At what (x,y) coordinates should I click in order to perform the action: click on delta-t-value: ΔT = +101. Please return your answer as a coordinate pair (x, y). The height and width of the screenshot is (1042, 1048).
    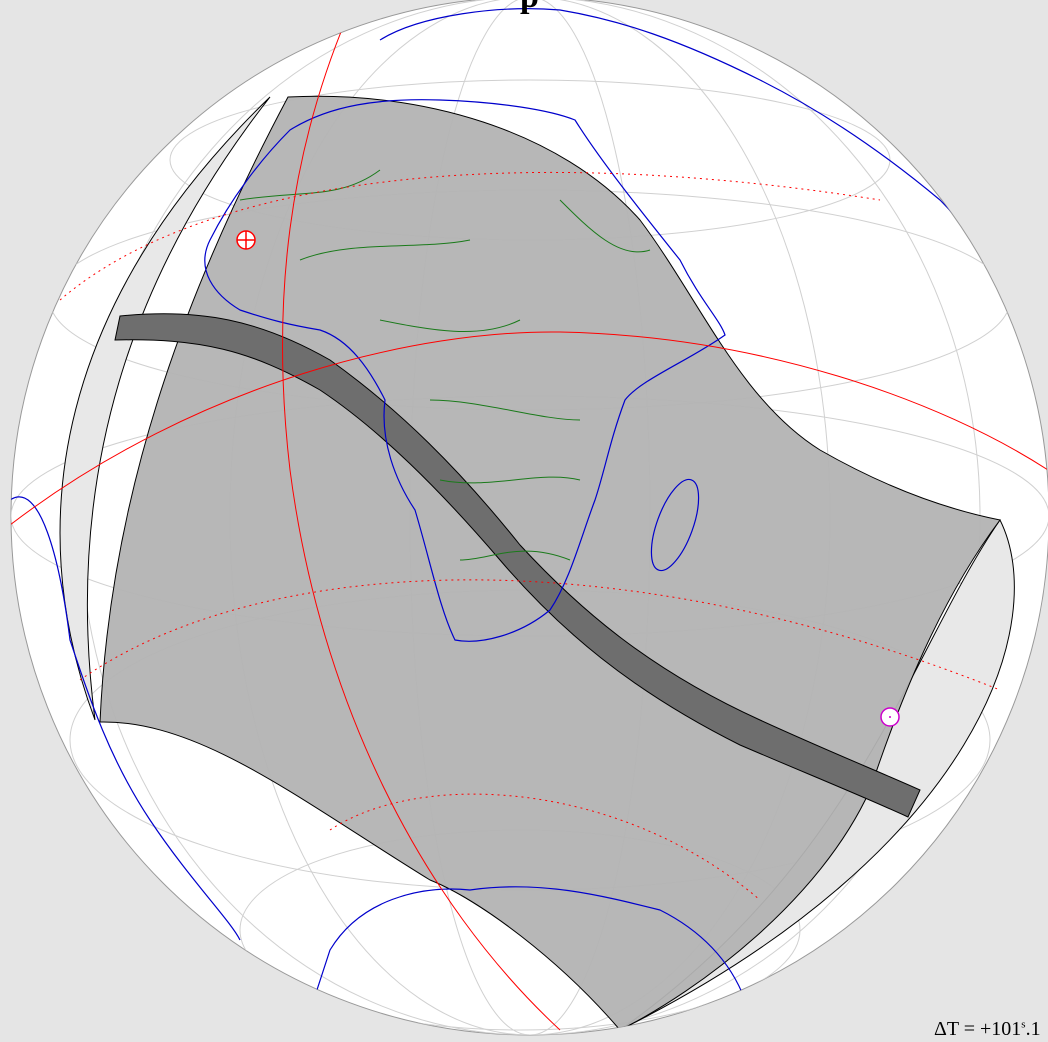
    Looking at the image, I should click on (978, 1029).